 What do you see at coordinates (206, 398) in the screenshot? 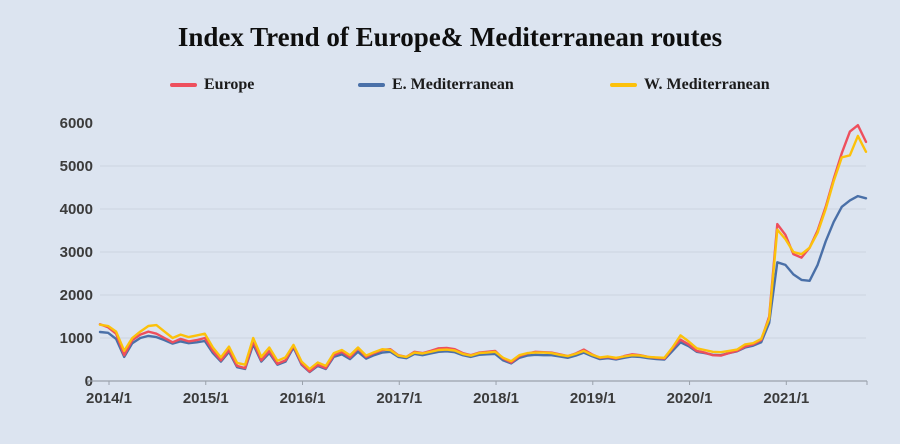
I see `x-axis-tick-label: 2015/1` at bounding box center [206, 398].